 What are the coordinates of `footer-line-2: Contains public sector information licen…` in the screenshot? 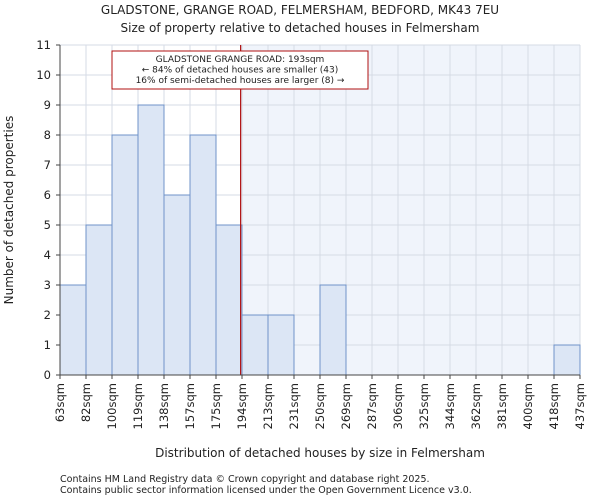 It's located at (266, 490).